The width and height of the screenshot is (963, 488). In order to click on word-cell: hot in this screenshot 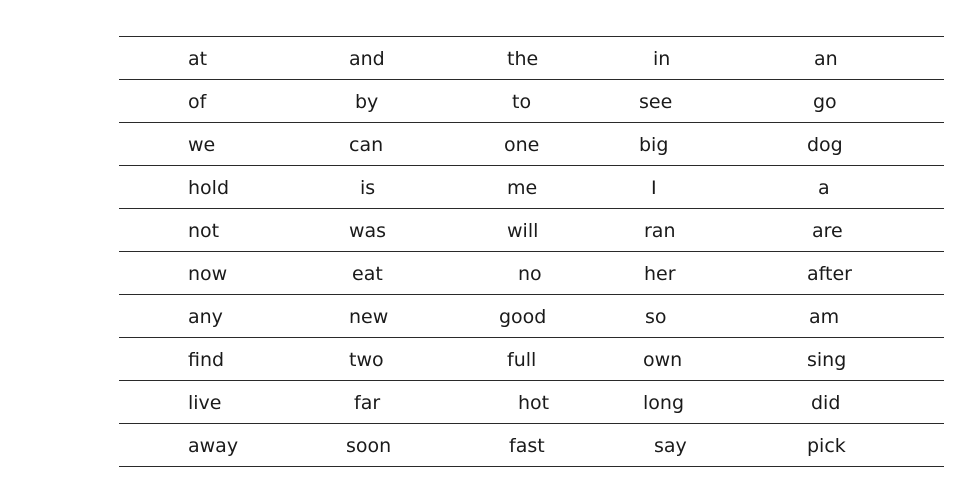, I will do `click(531, 402)`.